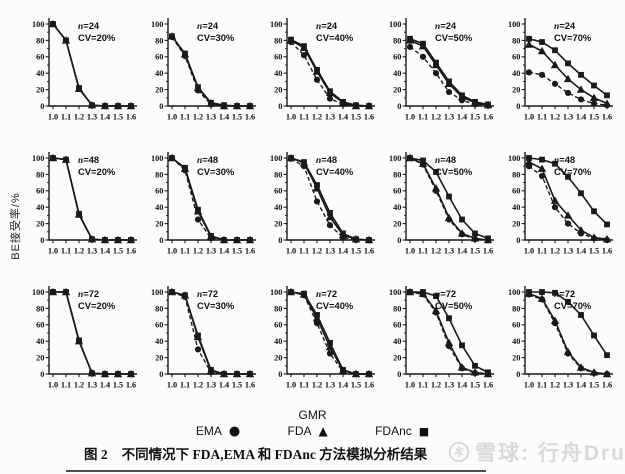 This screenshot has height=474, width=625. I want to click on y-axis-label: BE接受率/%, so click(16, 226).